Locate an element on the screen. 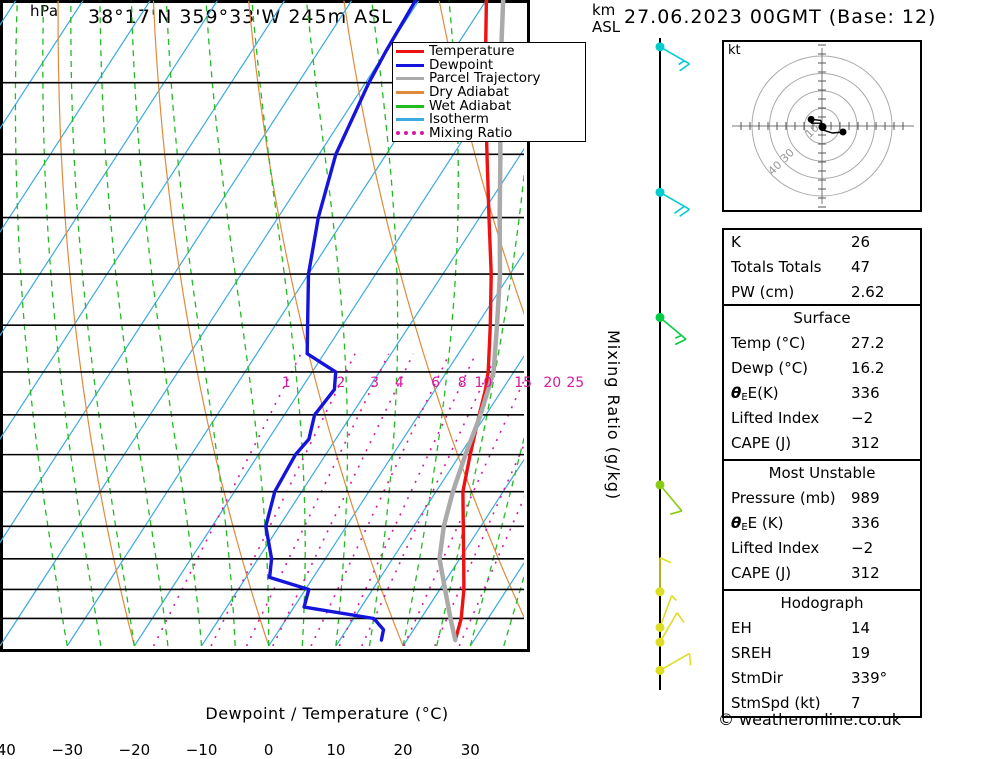 This screenshot has width=1000, height=759. table-row: θEE(K) 336 is located at coordinates (822, 393).